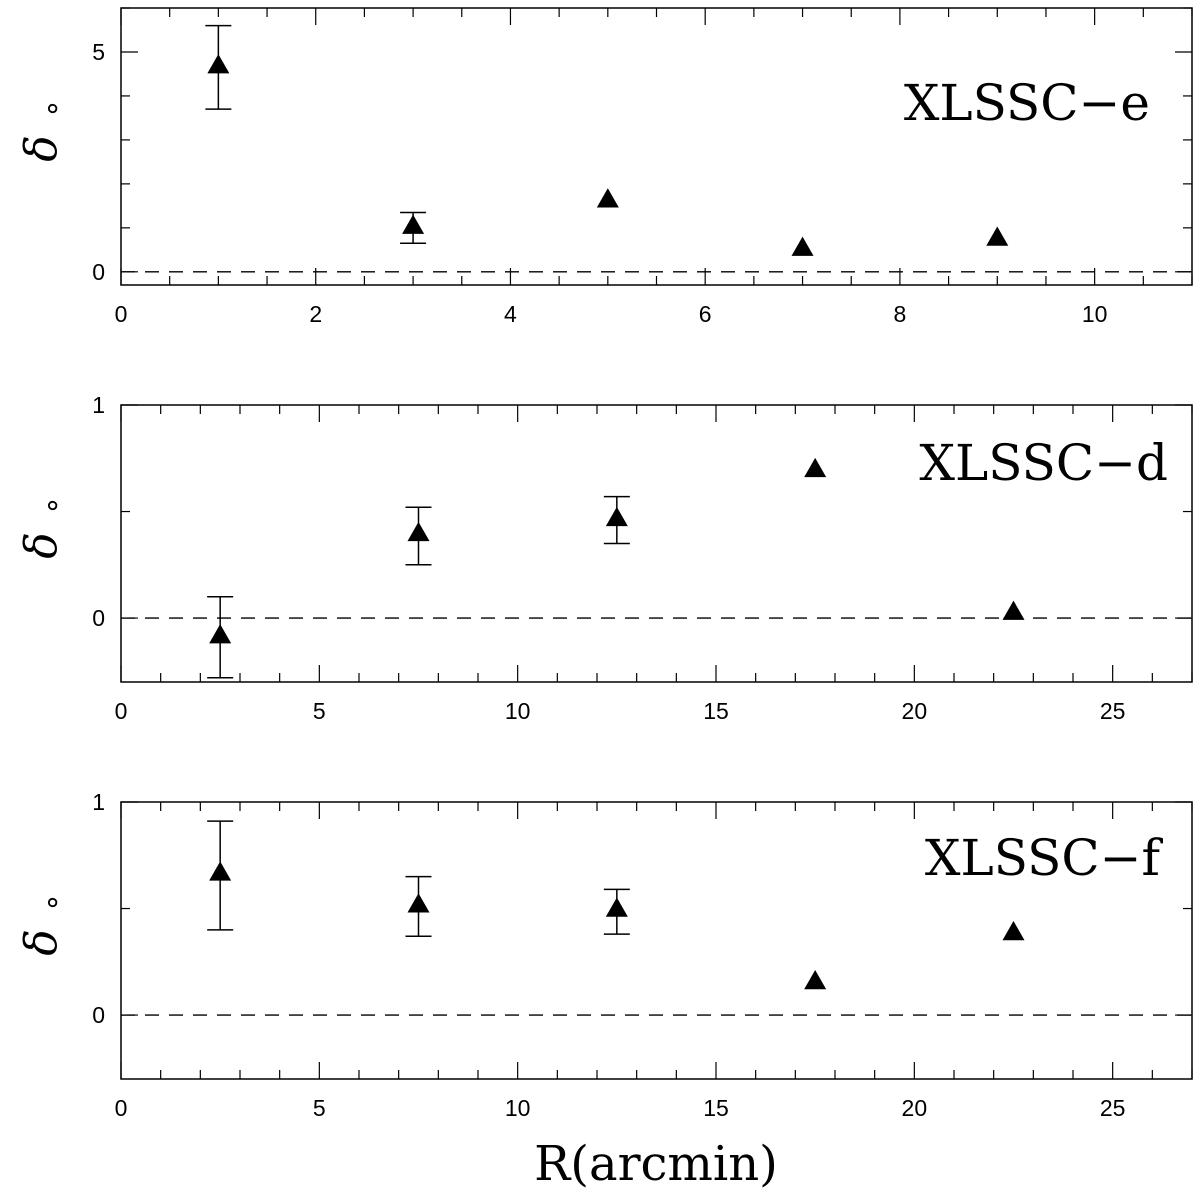  What do you see at coordinates (315, 314) in the screenshot?
I see `x-tick-label: 2` at bounding box center [315, 314].